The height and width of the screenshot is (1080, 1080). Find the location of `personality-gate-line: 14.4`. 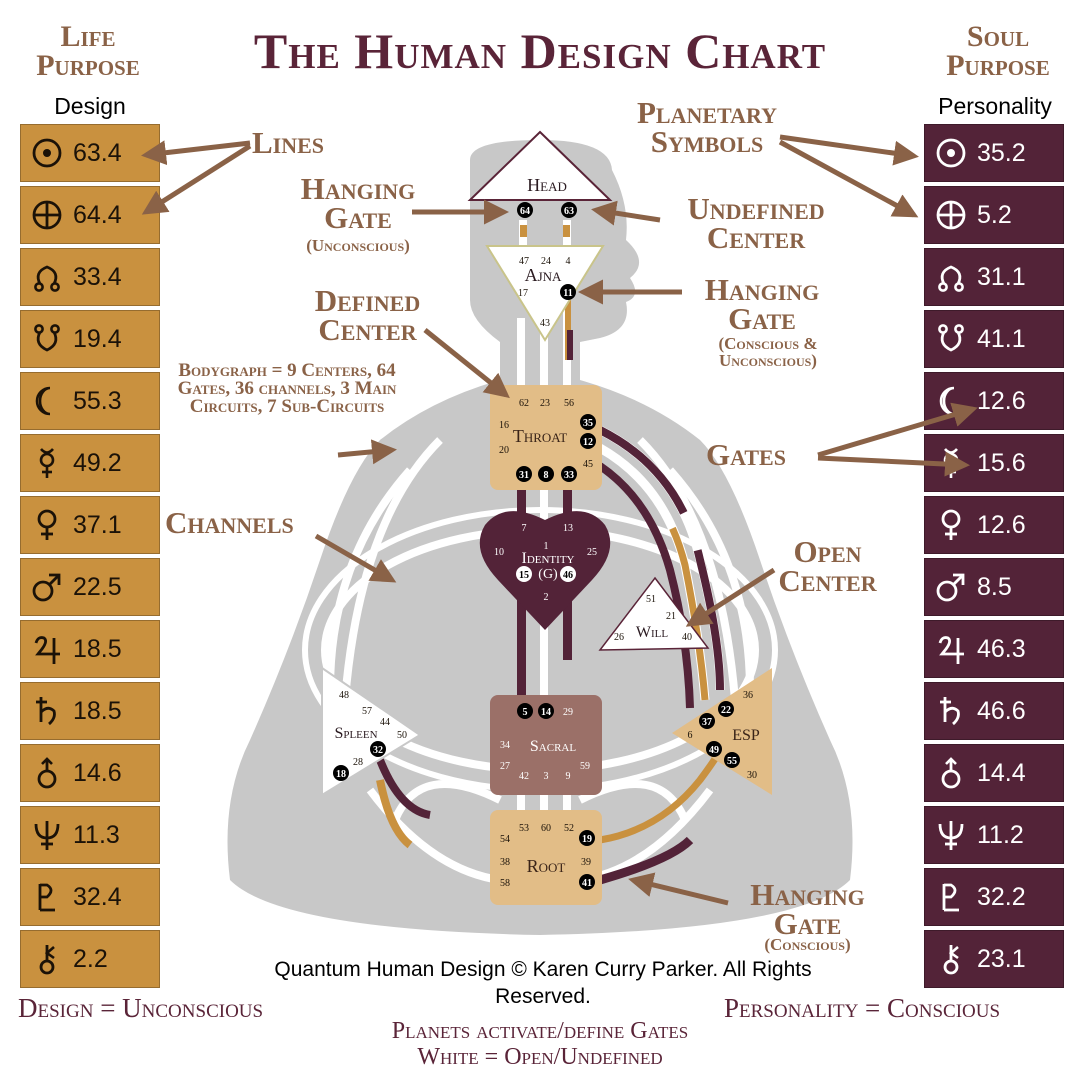

personality-gate-line: 14.4 is located at coordinates (1001, 772).